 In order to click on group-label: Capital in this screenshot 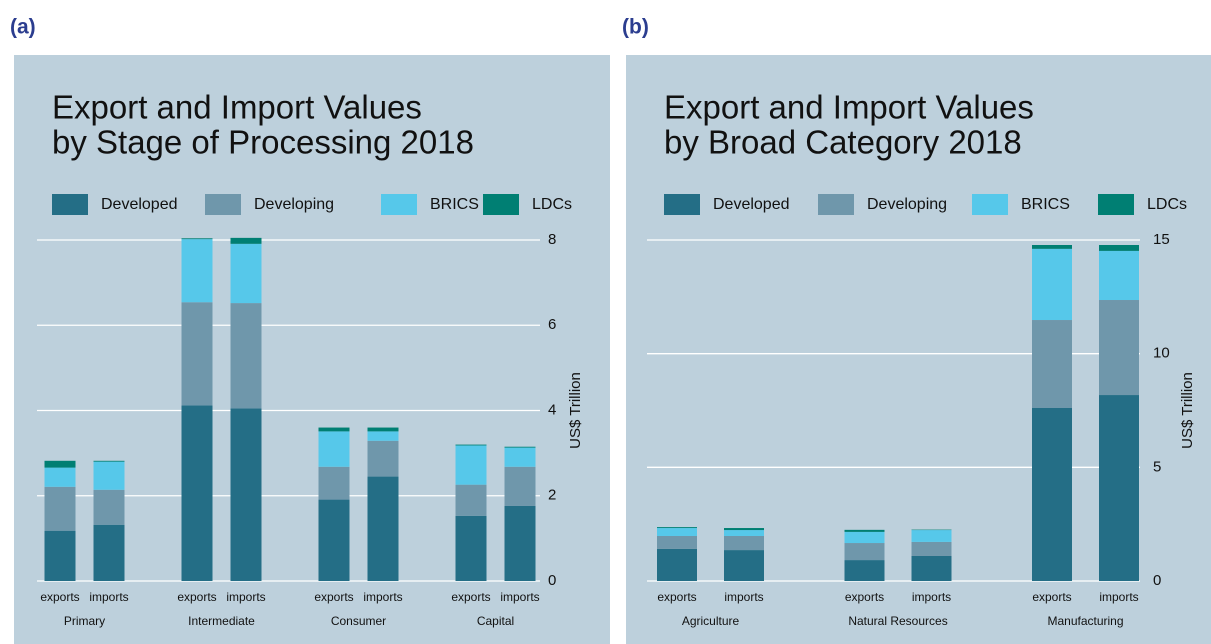, I will do `click(495, 621)`.